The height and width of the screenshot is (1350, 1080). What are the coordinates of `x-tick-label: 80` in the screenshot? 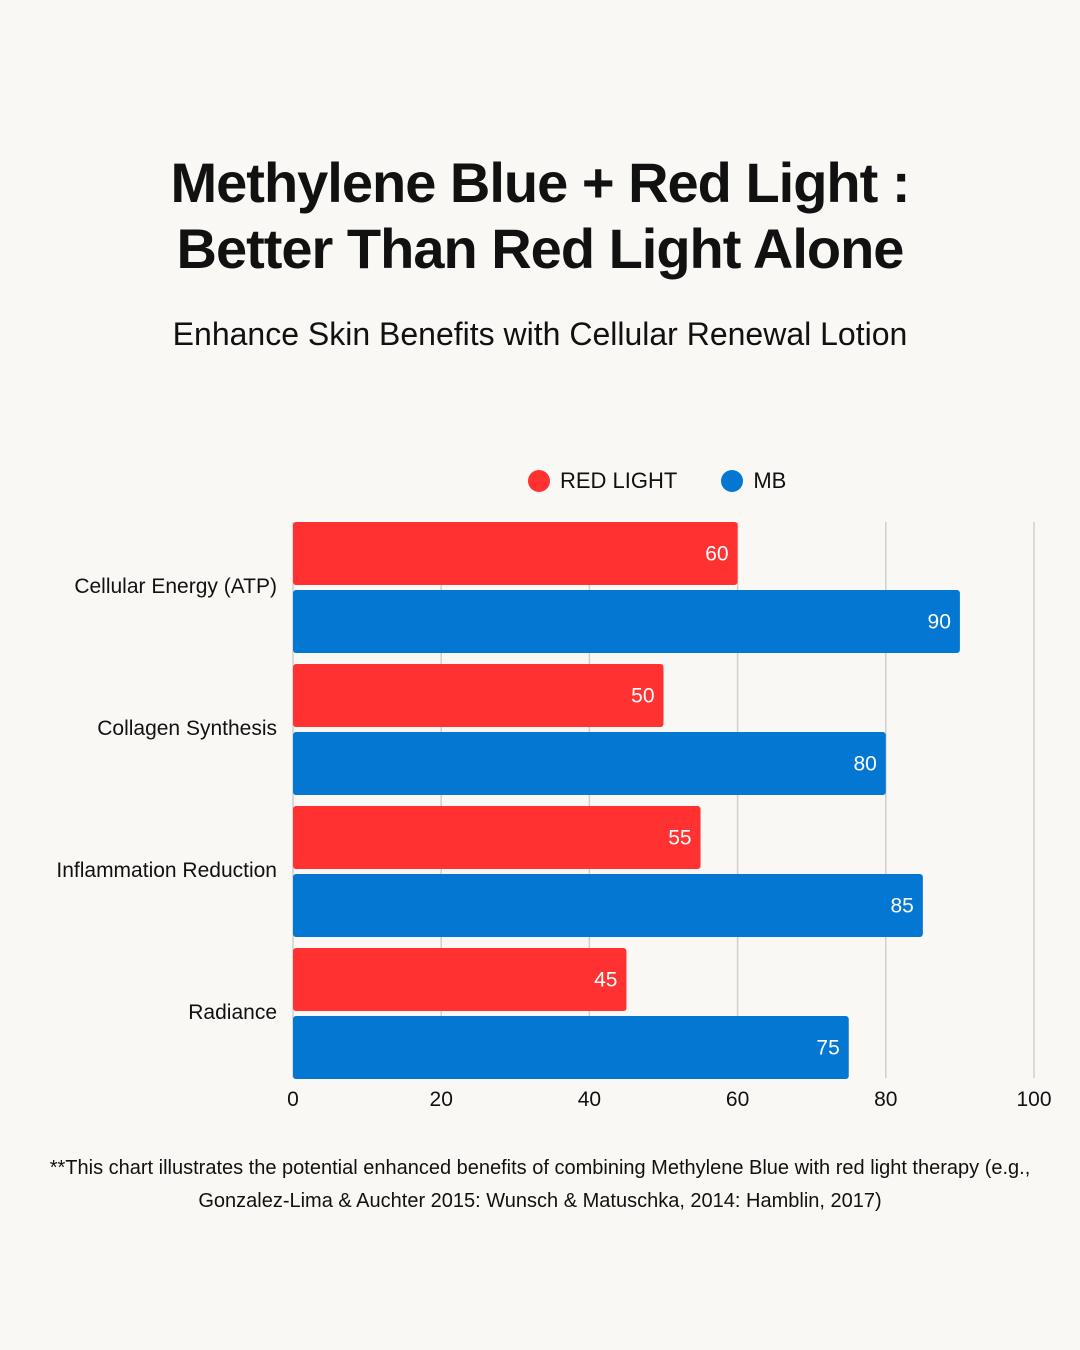 It's located at (885, 1099).